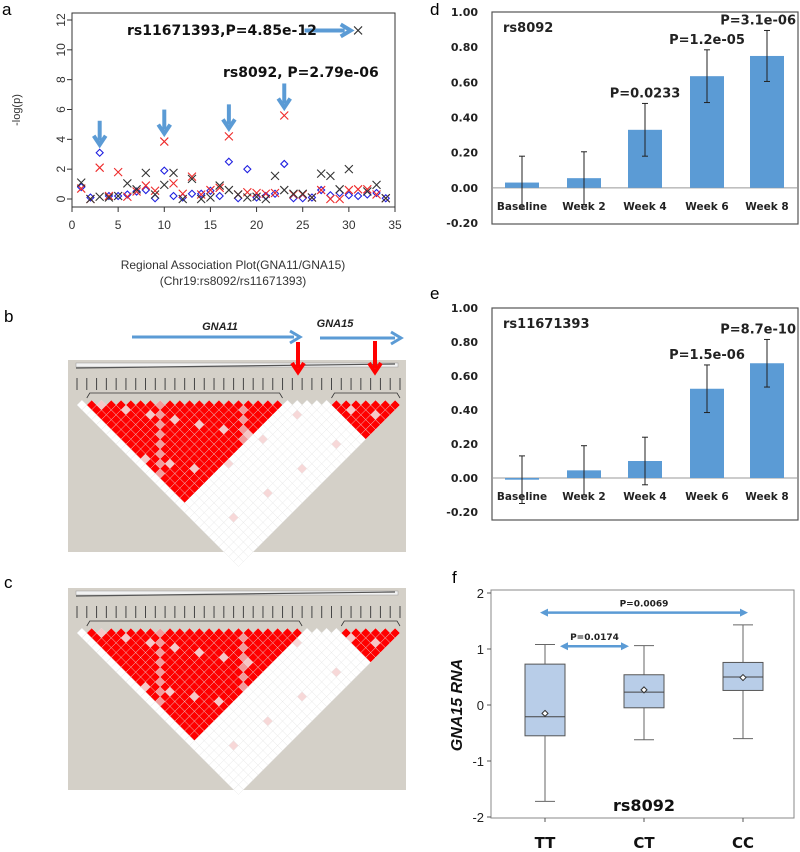  Describe the element at coordinates (61, 20) in the screenshot. I see `y-tick-label: 12` at that location.